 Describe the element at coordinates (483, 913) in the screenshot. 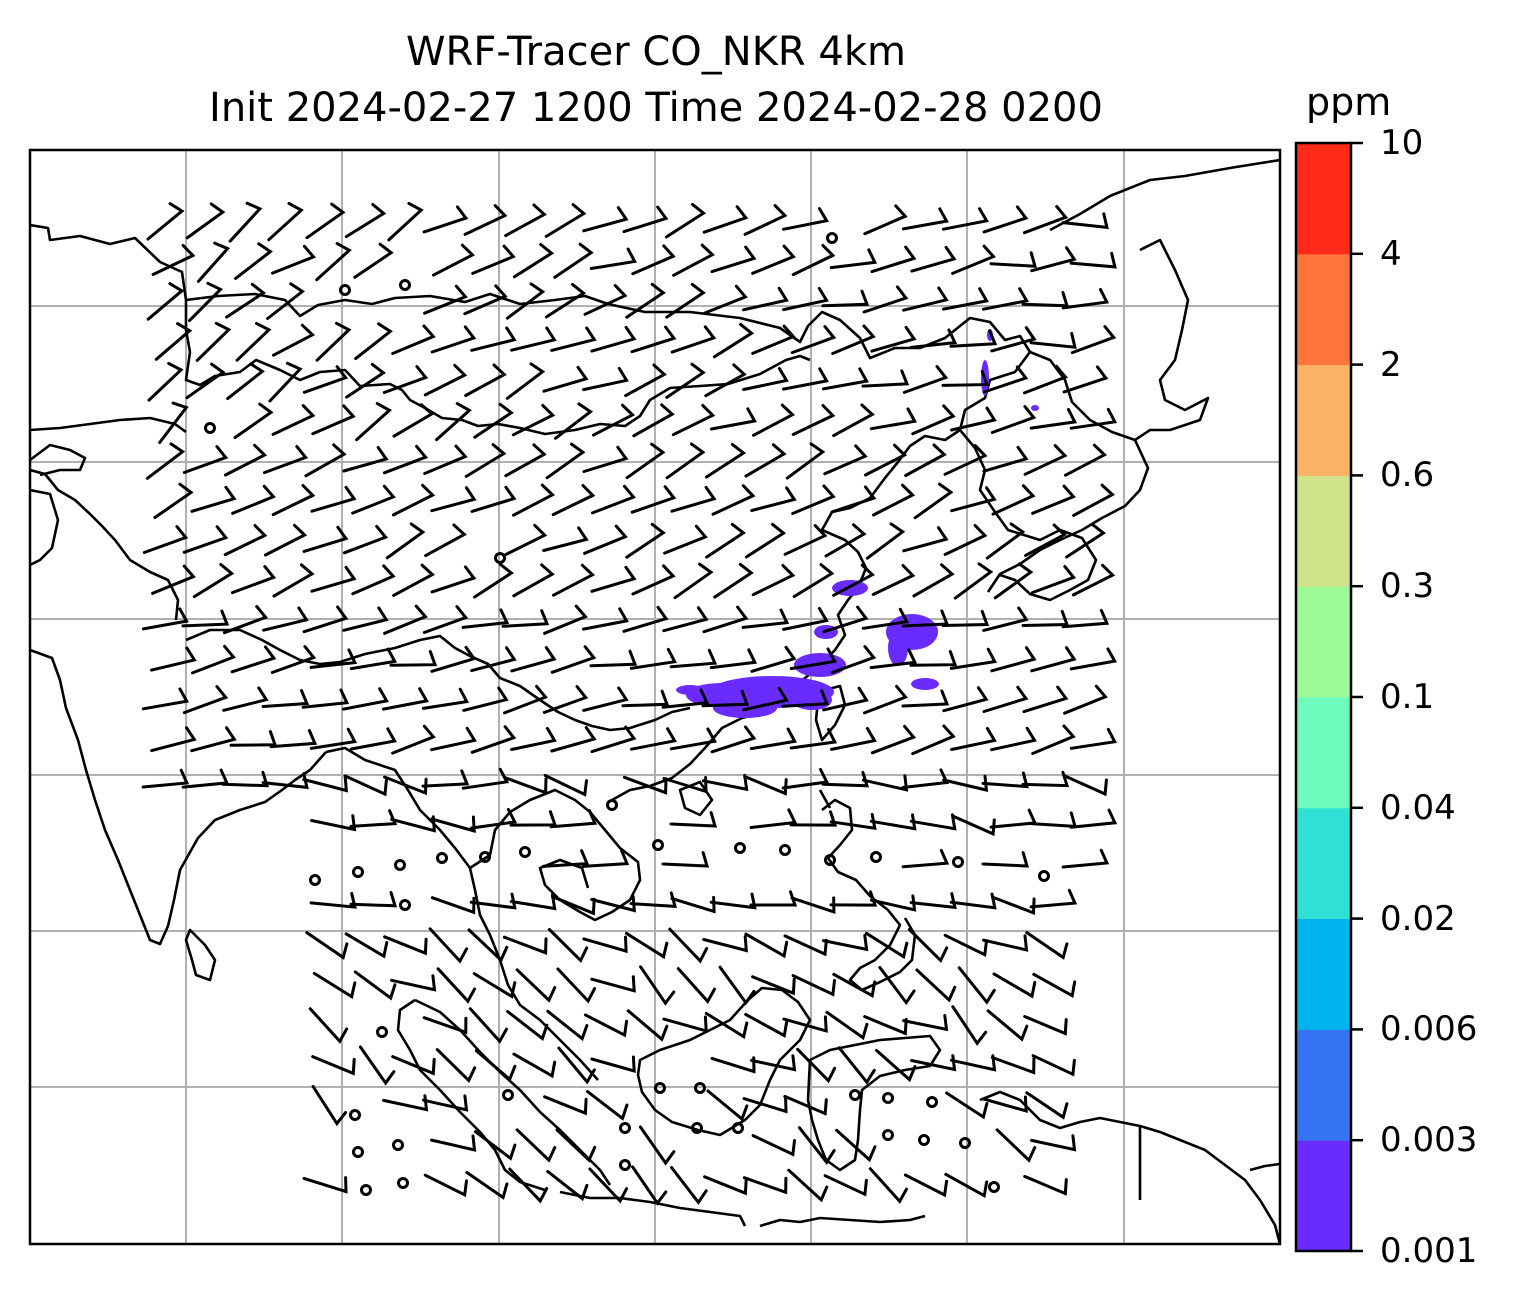

I see `coastline-indochina` at that location.